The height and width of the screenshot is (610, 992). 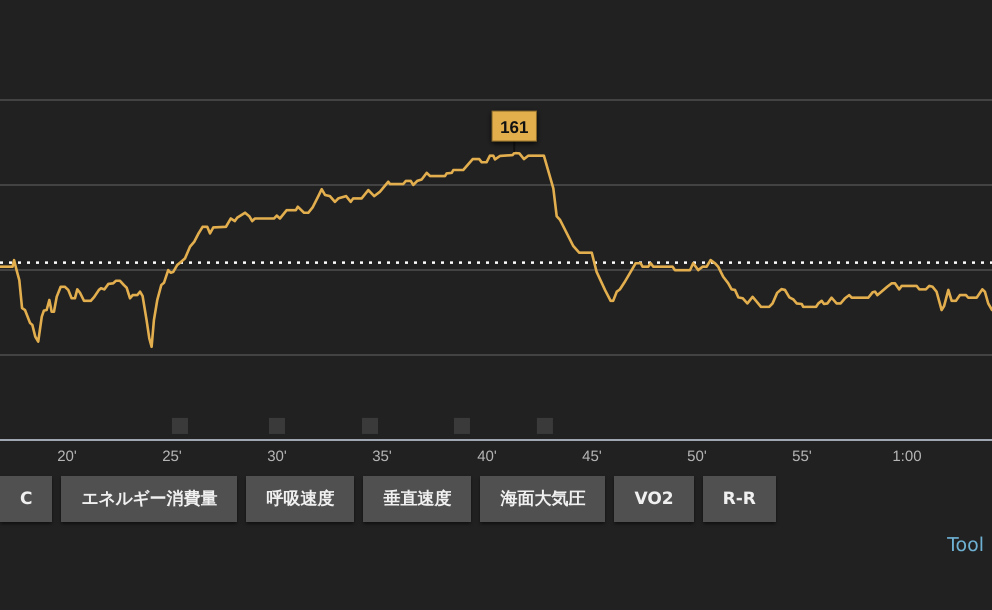 What do you see at coordinates (739, 499) in the screenshot?
I see `button: R-R` at bounding box center [739, 499].